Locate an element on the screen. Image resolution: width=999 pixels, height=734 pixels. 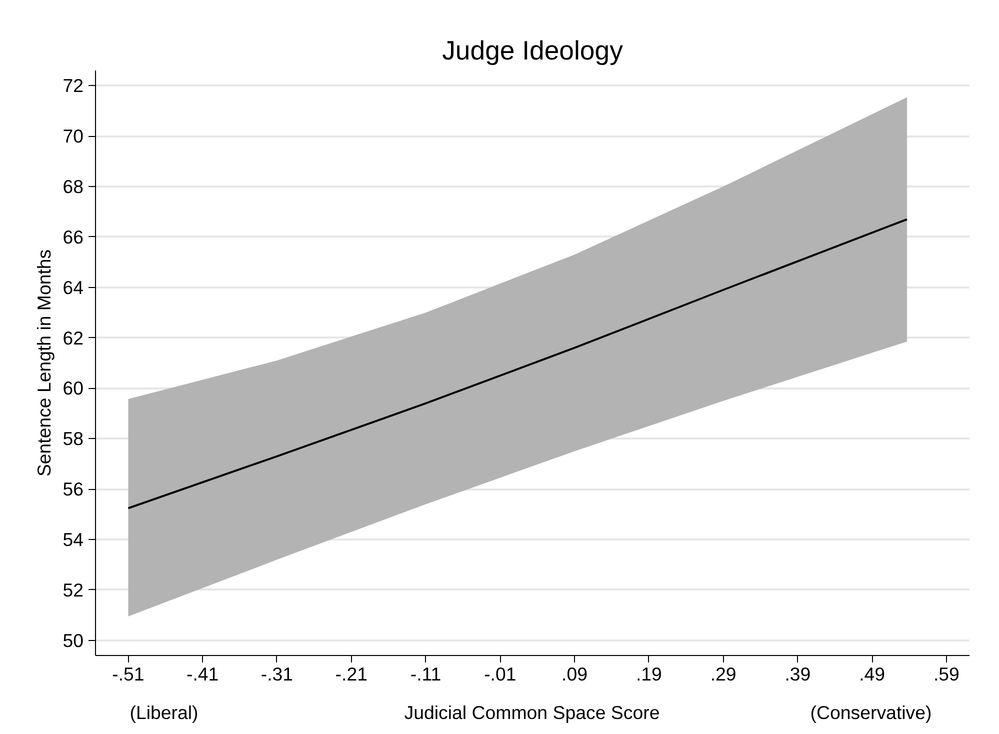
x-tick-label: .39 is located at coordinates (797, 674).